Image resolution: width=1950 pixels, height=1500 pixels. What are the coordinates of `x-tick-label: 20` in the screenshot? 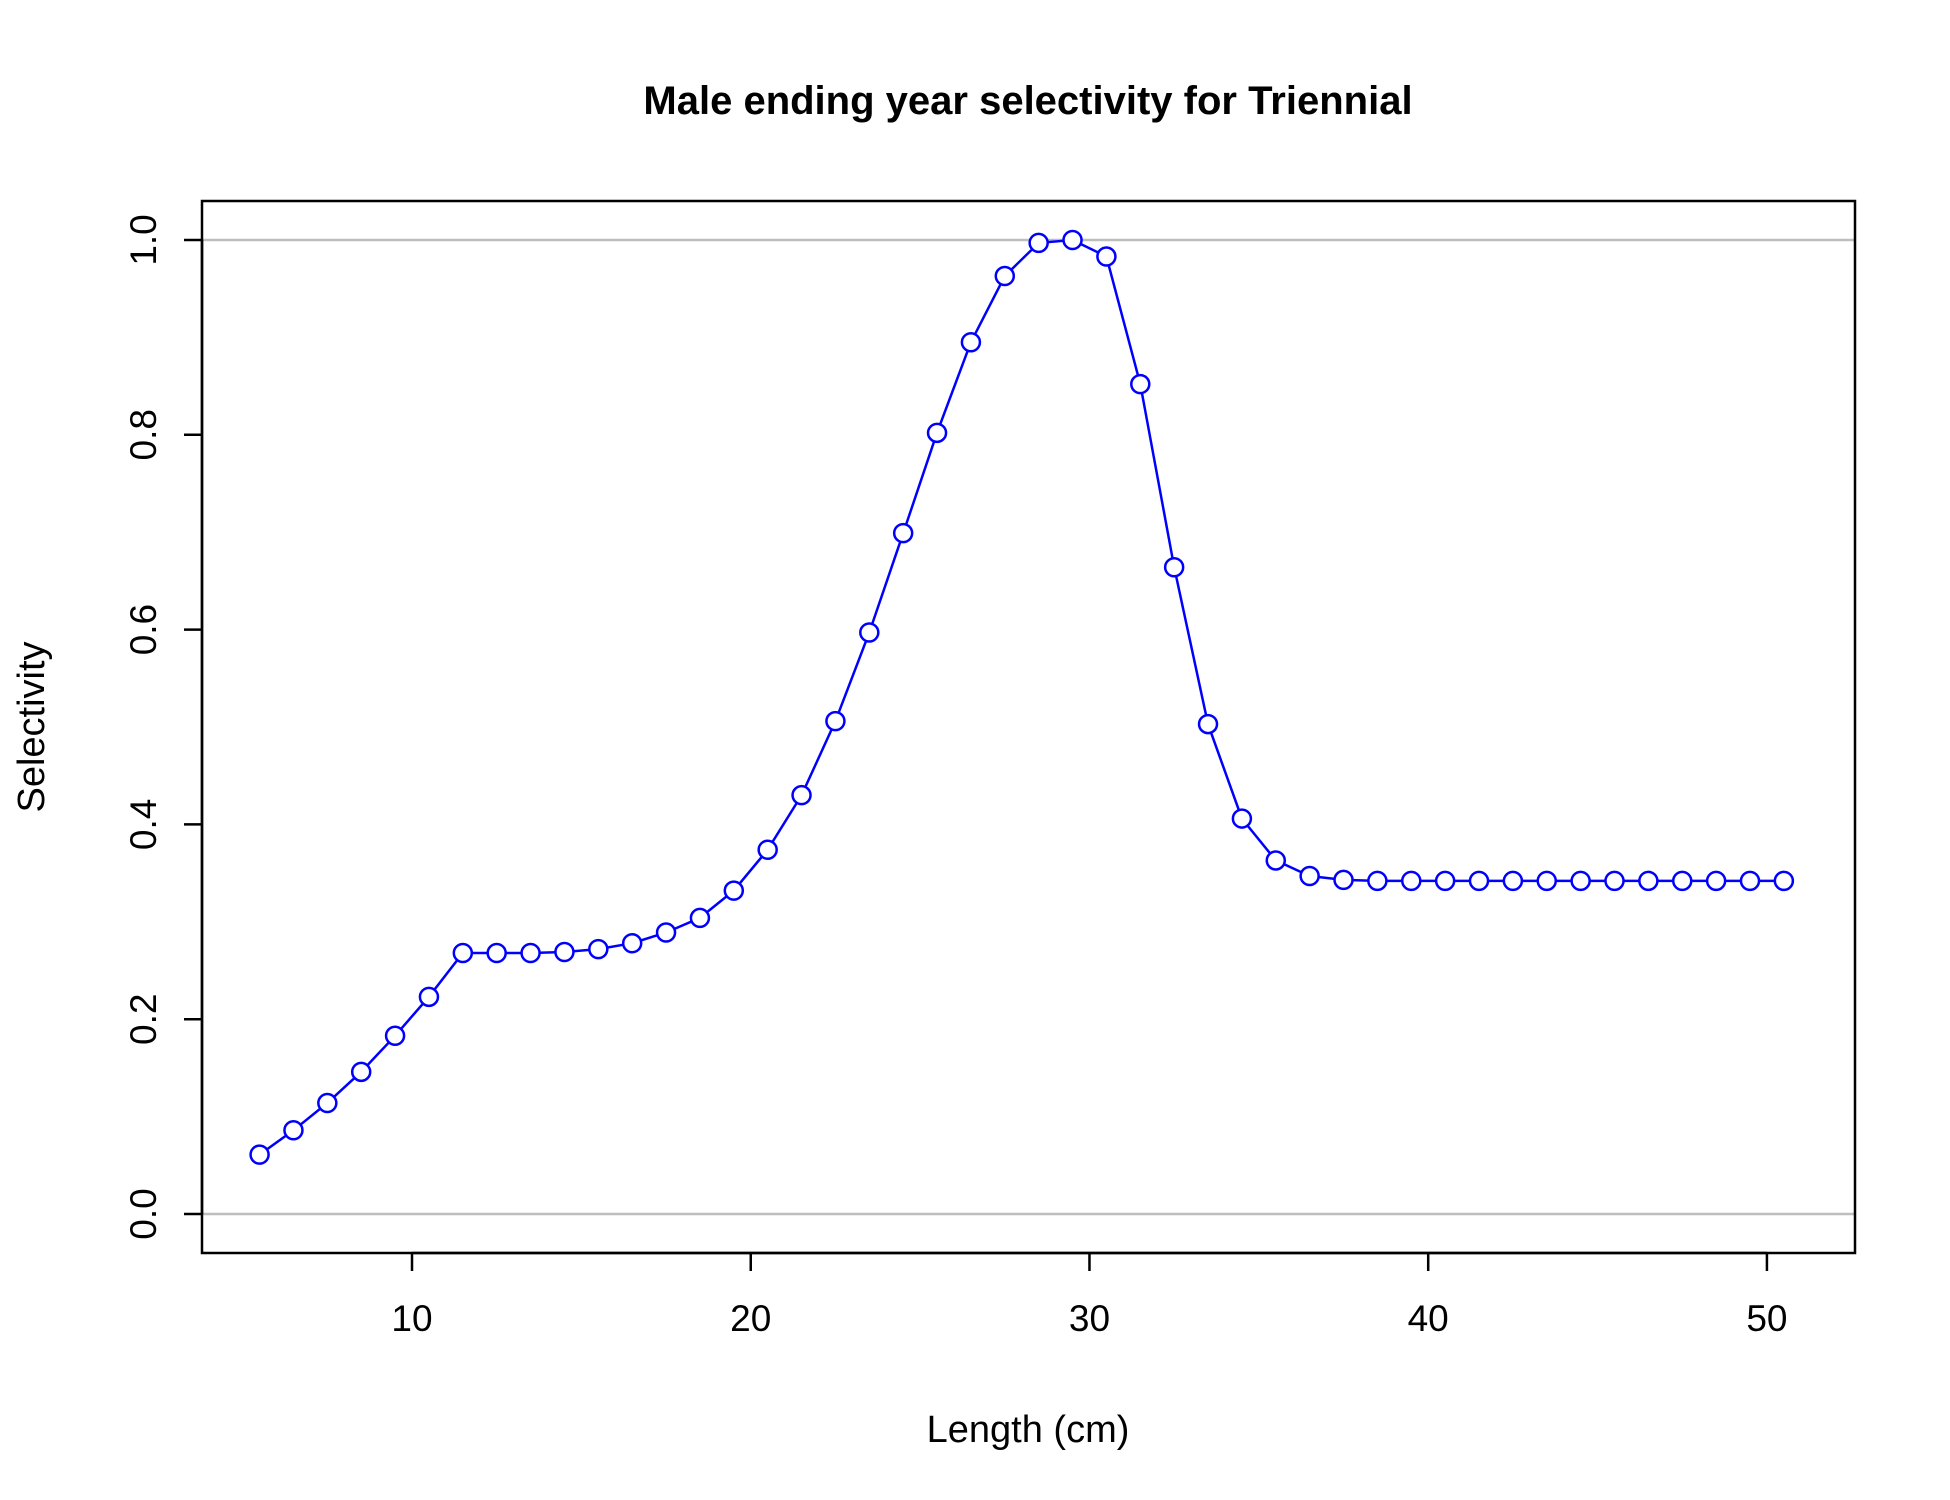 It's located at (750, 1318).